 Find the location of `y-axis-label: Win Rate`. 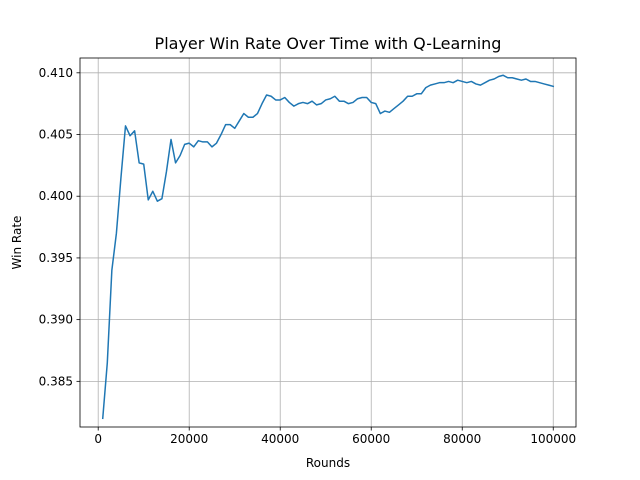

y-axis-label: Win Rate is located at coordinates (17, 243).